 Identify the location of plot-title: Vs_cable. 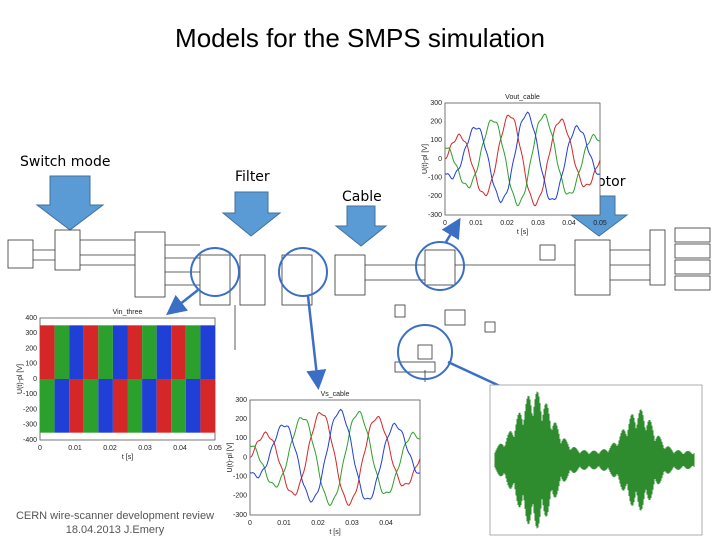
(335, 394).